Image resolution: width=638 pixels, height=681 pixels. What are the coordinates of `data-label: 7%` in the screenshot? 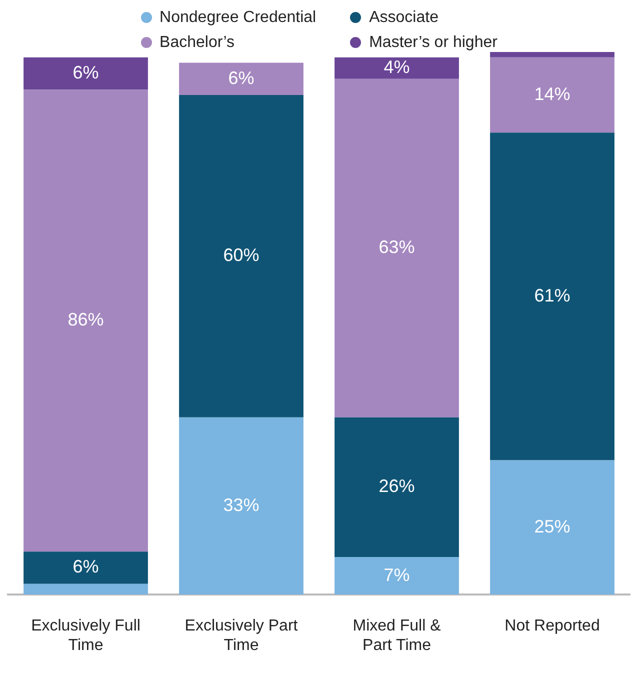 It's located at (397, 574).